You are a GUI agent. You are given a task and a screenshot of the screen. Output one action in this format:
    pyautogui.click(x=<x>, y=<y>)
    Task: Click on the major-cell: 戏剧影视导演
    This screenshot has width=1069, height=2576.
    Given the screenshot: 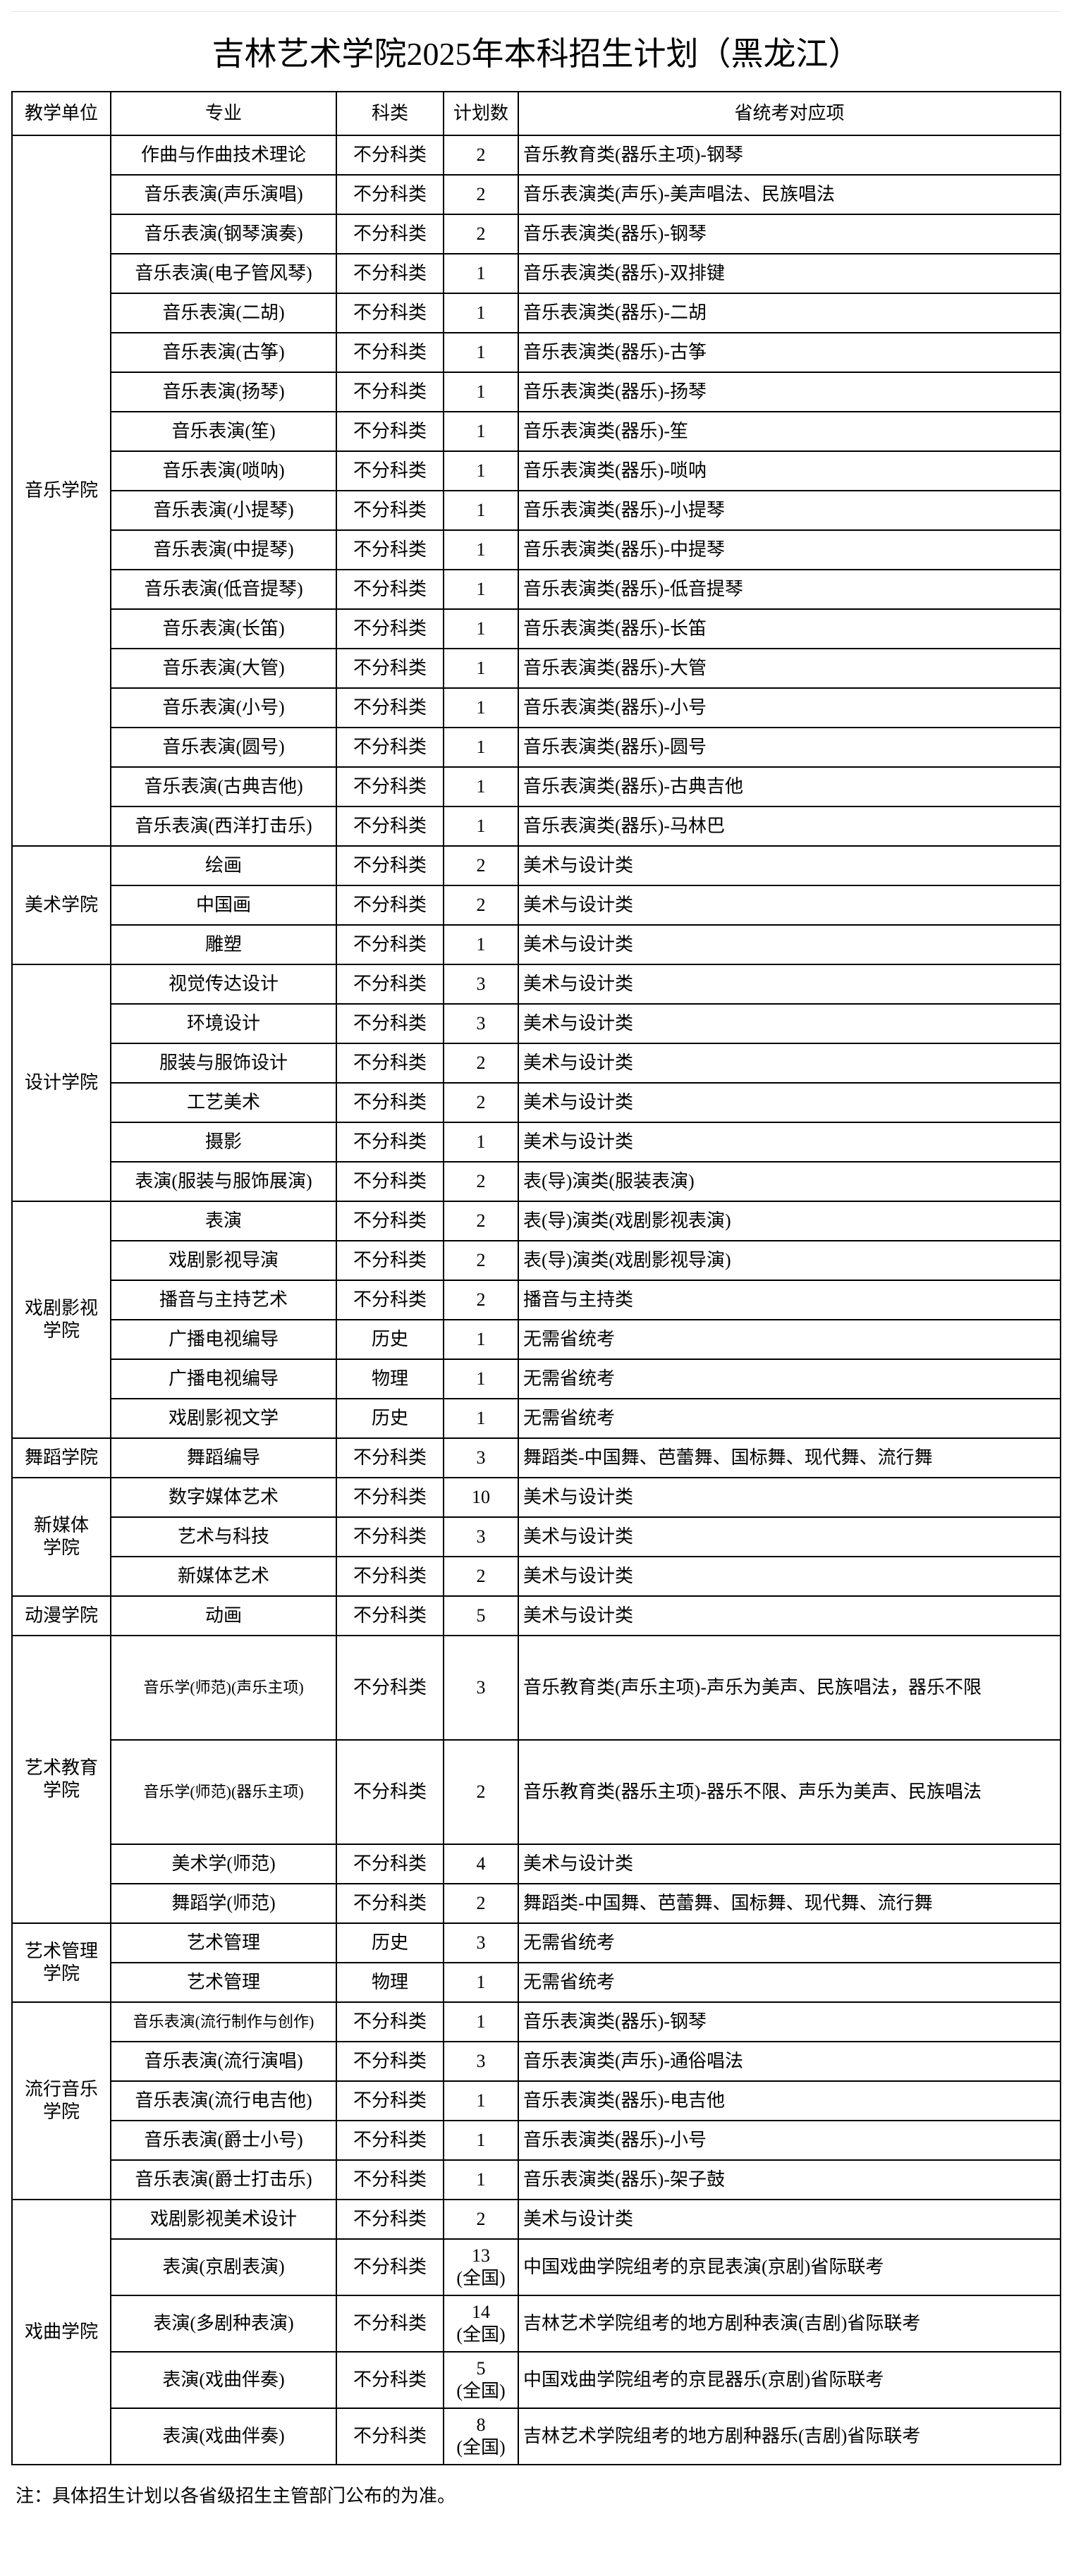 What is the action you would take?
    pyautogui.click(x=224, y=1260)
    